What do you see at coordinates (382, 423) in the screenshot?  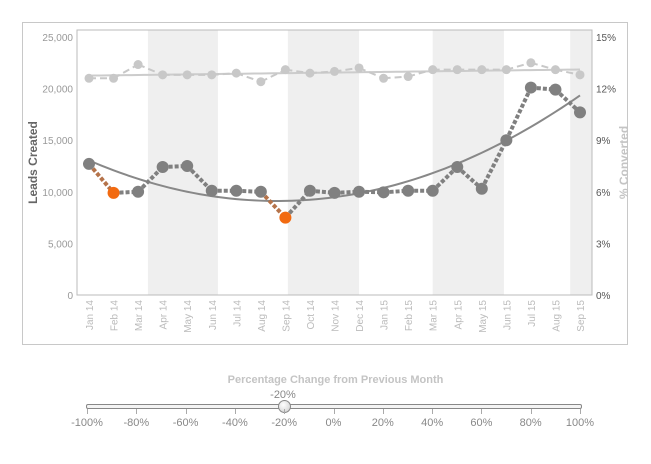 I see `slider-tick-label: 20%` at bounding box center [382, 423].